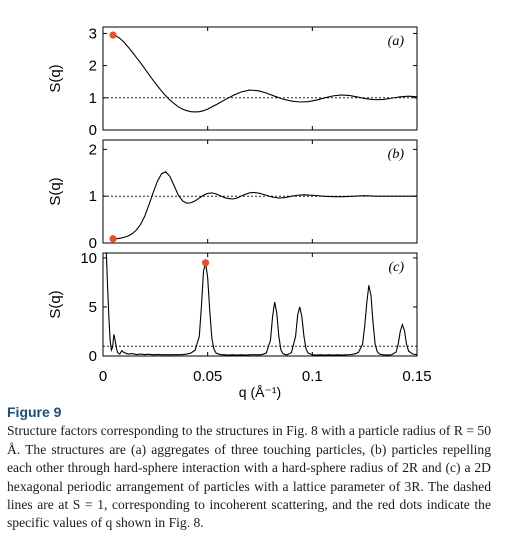 This screenshot has width=509, height=558. I want to click on panel-label: (b), so click(396, 154).